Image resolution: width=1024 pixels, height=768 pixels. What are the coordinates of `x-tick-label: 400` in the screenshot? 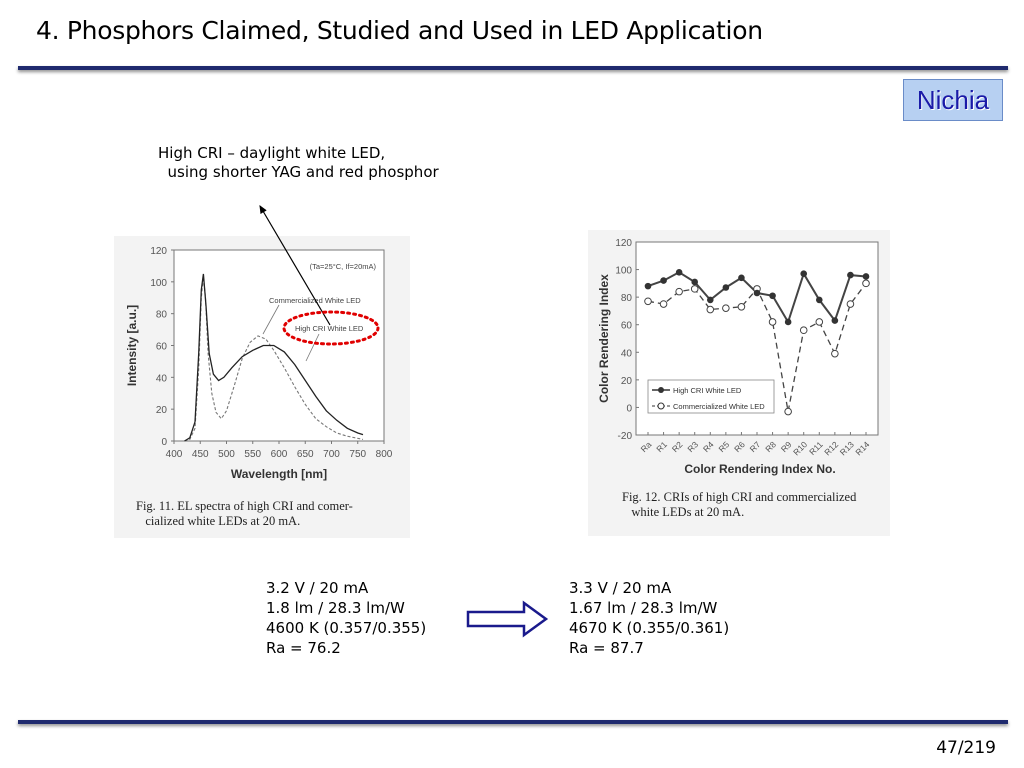 It's located at (174, 454).